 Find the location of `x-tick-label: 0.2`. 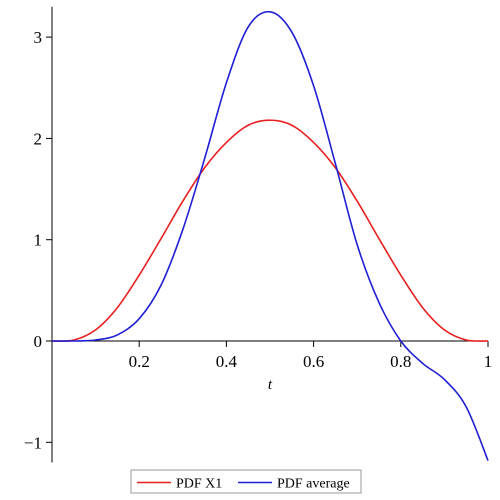

x-tick-label: 0.2 is located at coordinates (139, 361).